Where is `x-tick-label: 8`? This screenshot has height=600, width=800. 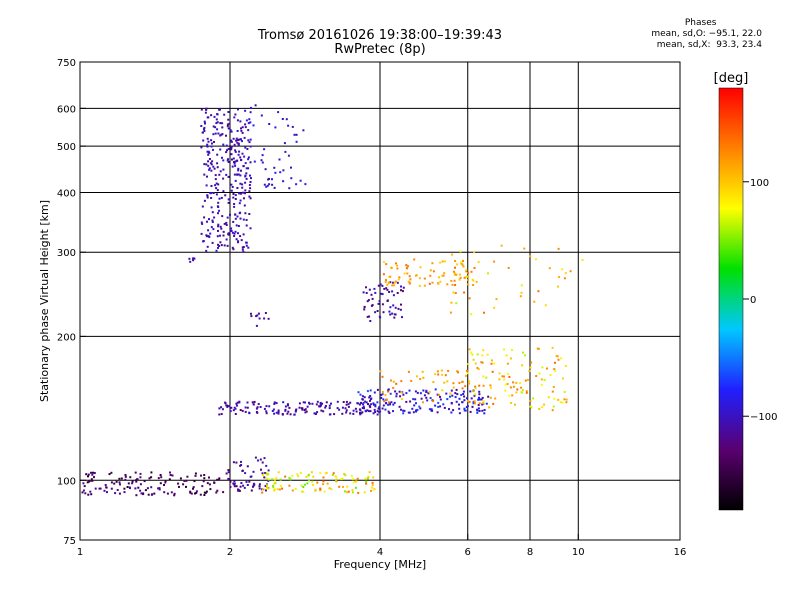
x-tick-label: 8 is located at coordinates (530, 552).